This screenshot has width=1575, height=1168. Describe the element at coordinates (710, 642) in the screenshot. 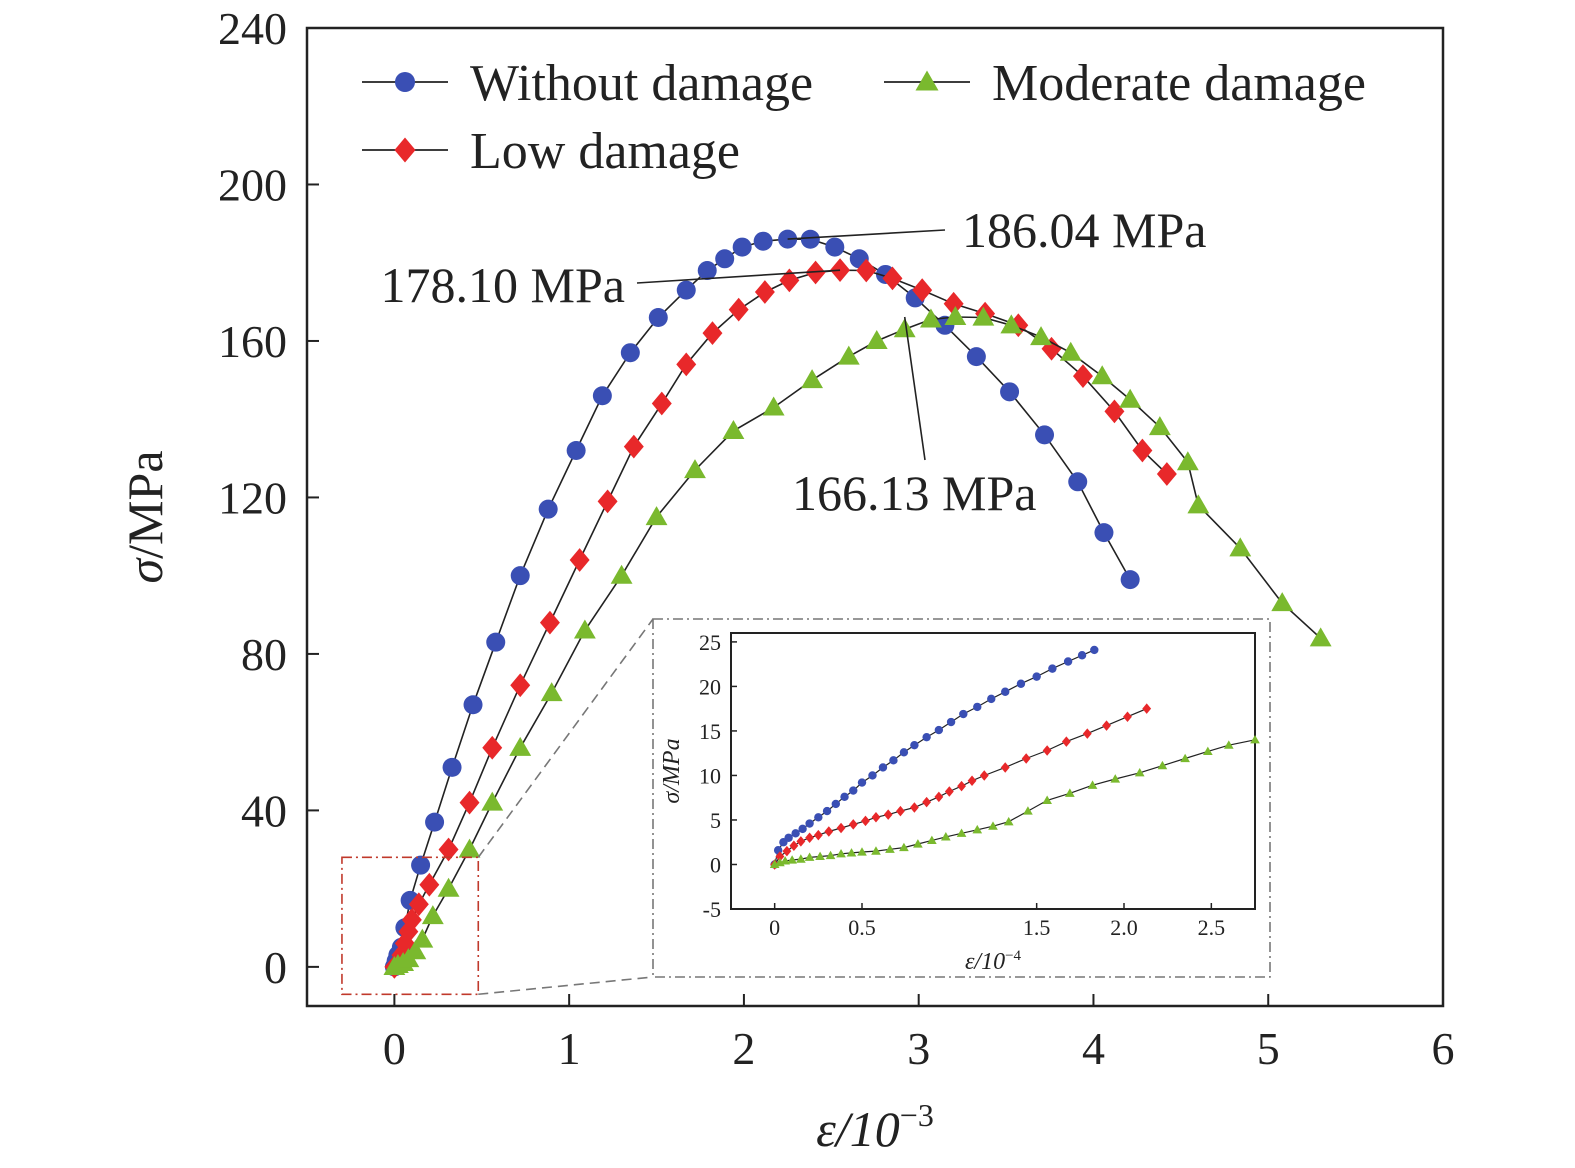

I see `inset-y-tick-label: 25` at that location.